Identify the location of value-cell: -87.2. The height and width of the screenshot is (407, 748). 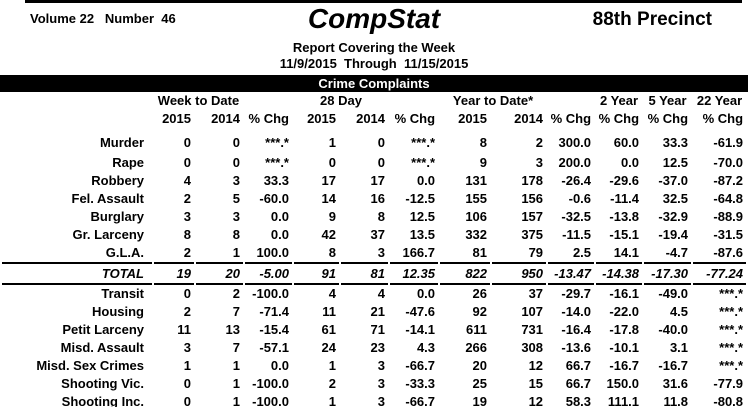
(728, 180).